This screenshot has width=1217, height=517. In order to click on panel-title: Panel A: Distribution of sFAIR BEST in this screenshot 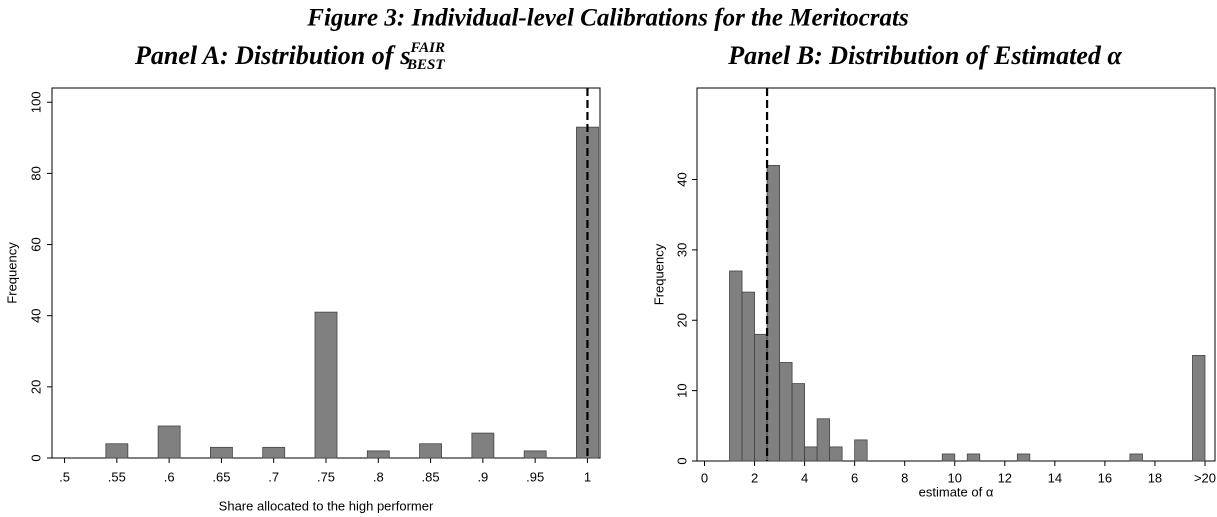, I will do `click(289, 56)`.